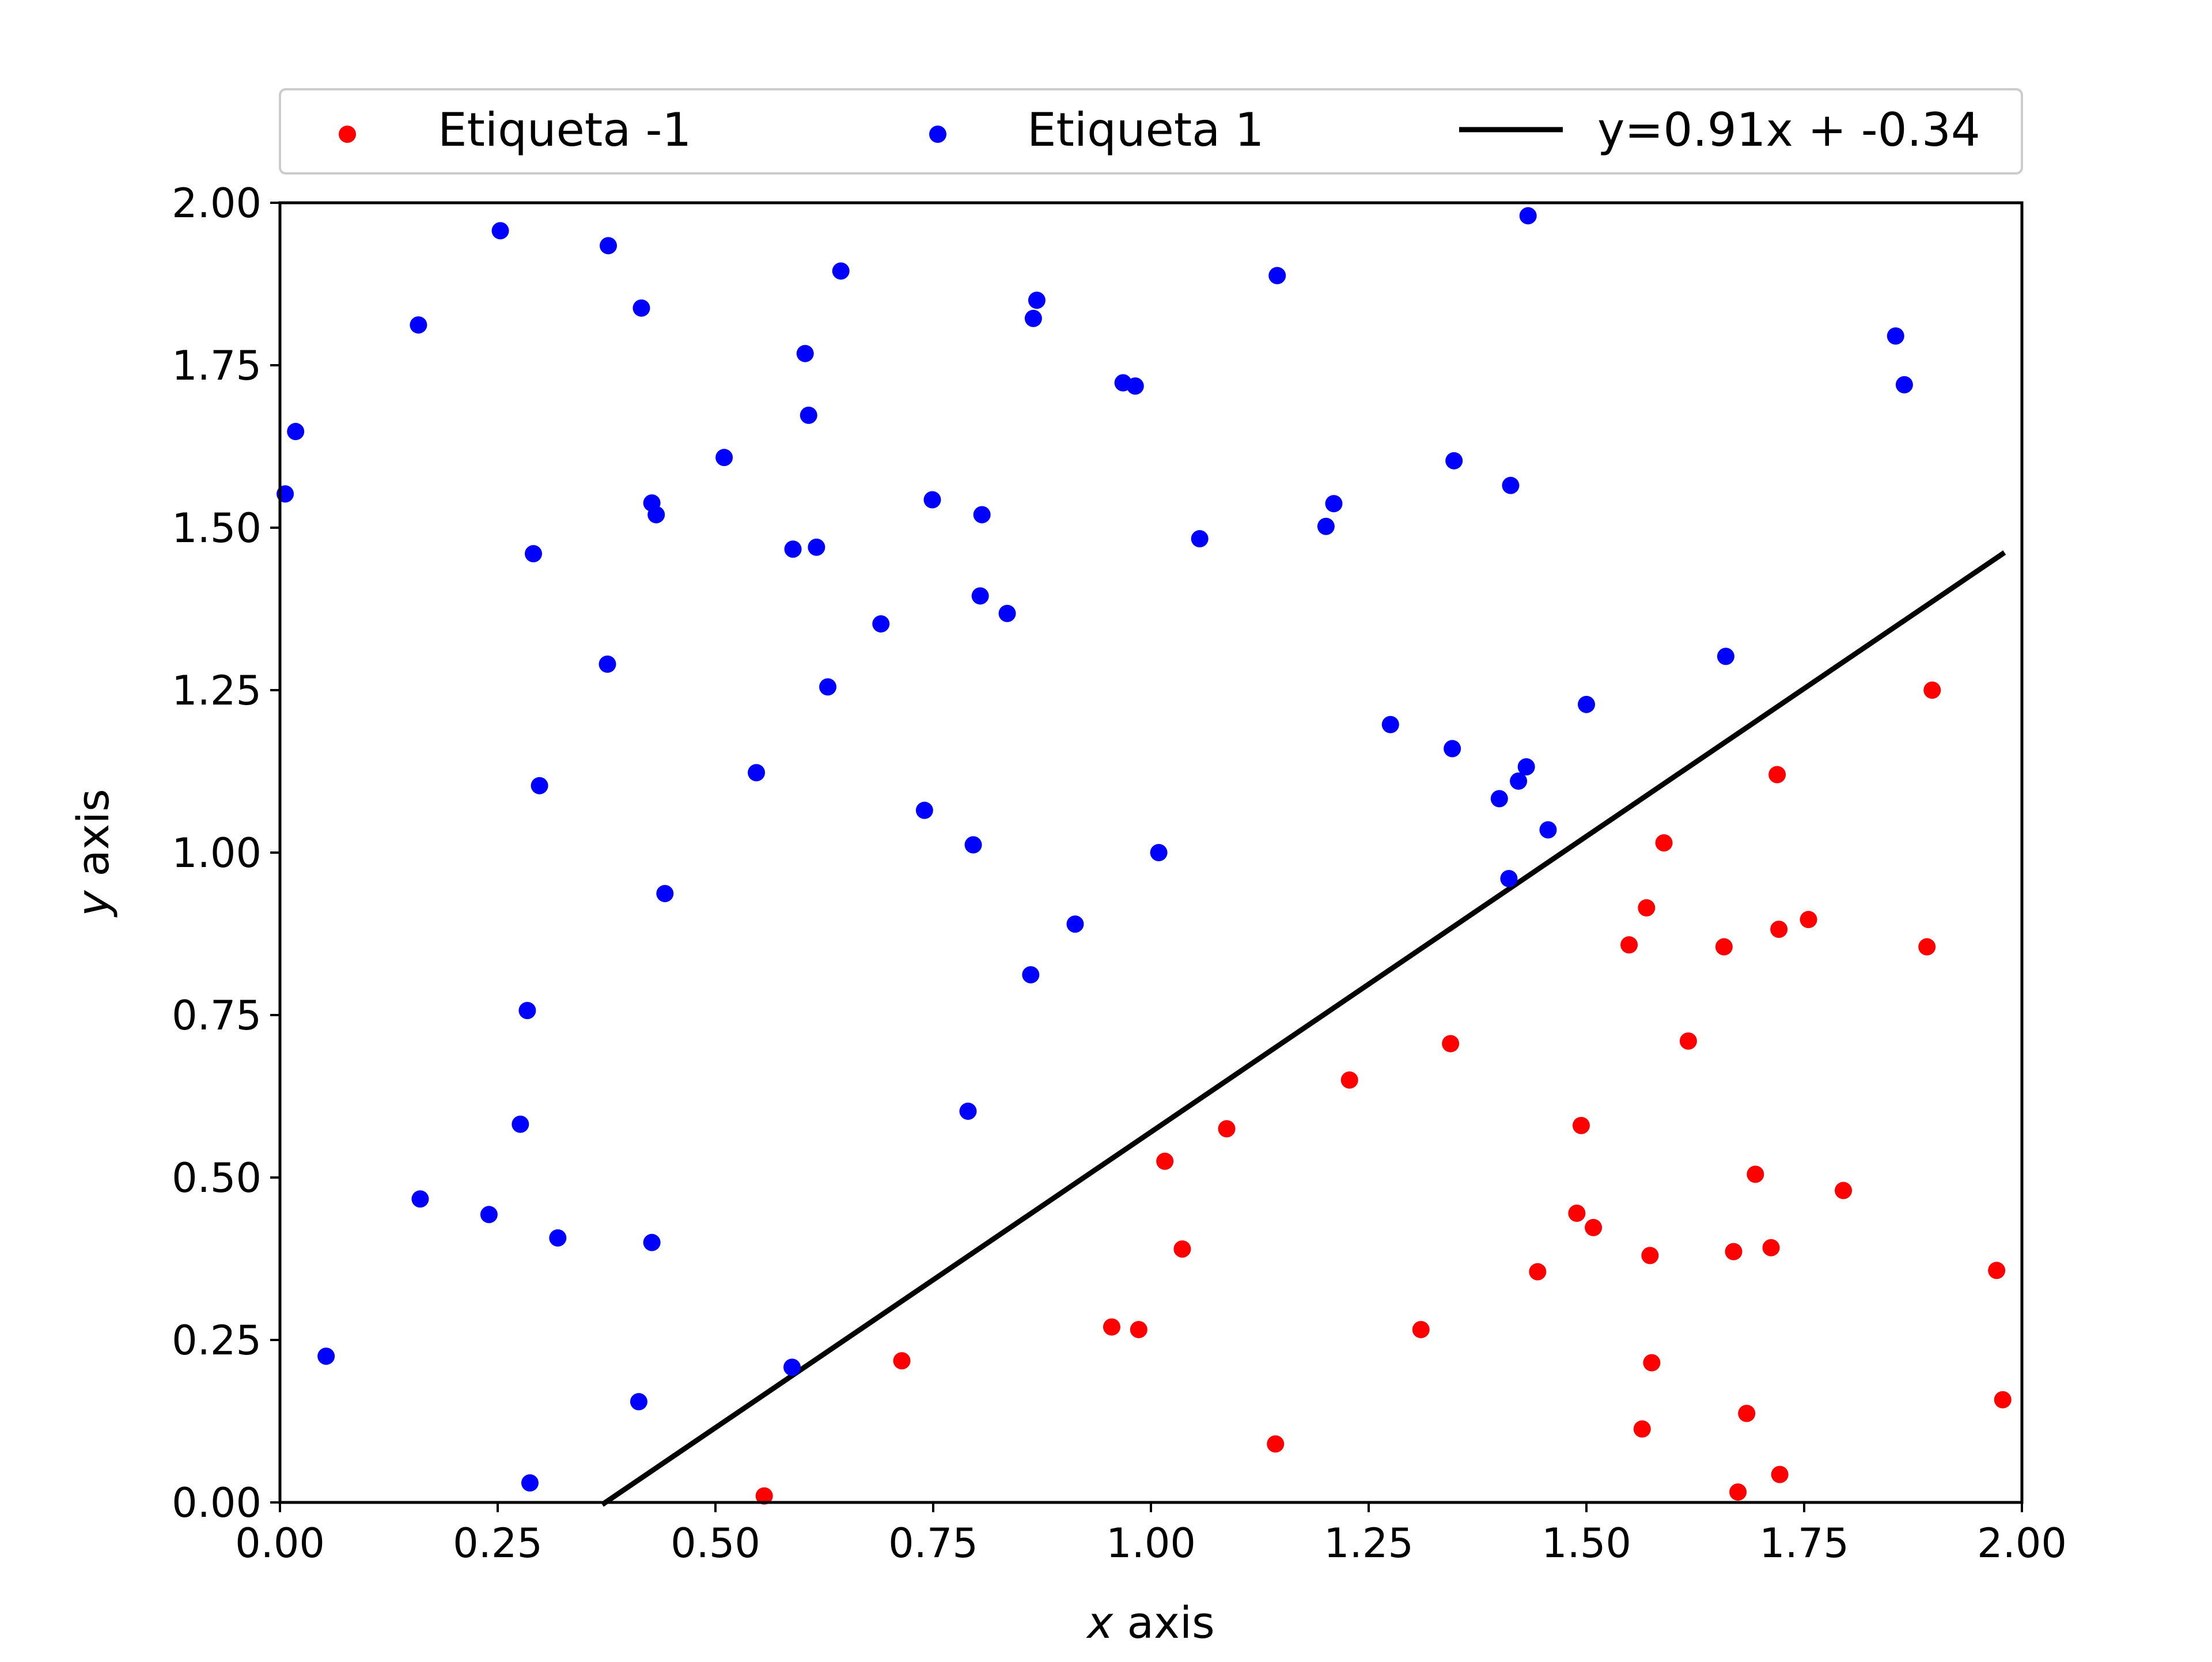 The image size is (2212, 1662). Describe the element at coordinates (933, 1543) in the screenshot. I see `x-tick-label-3: 0.75` at that location.